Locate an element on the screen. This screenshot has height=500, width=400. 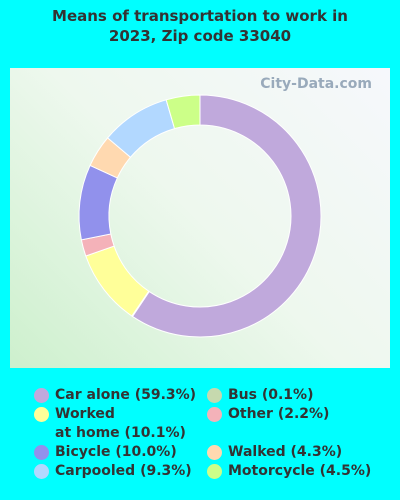
legend-label: Bus (0.1%) is located at coordinates (271, 395).